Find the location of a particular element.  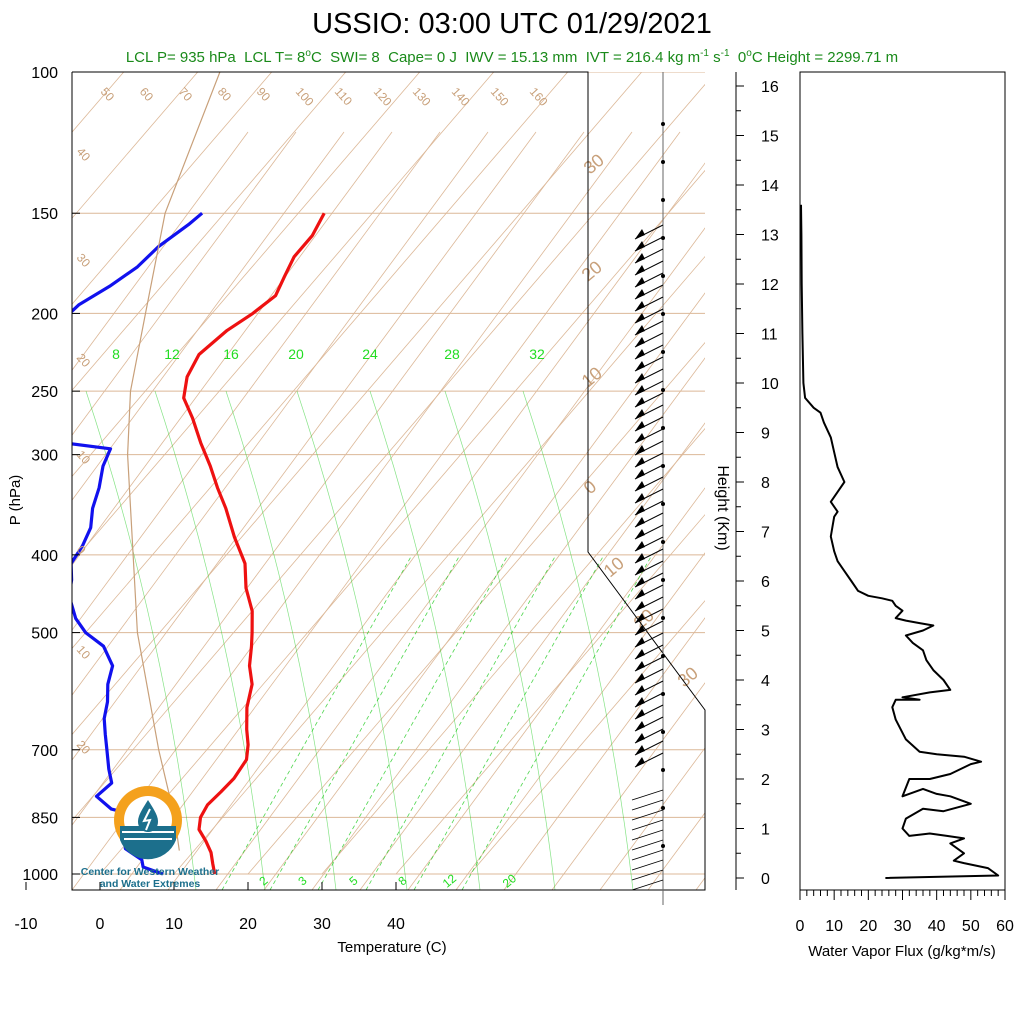

mixing-ratio-label: 24 is located at coordinates (370, 354).